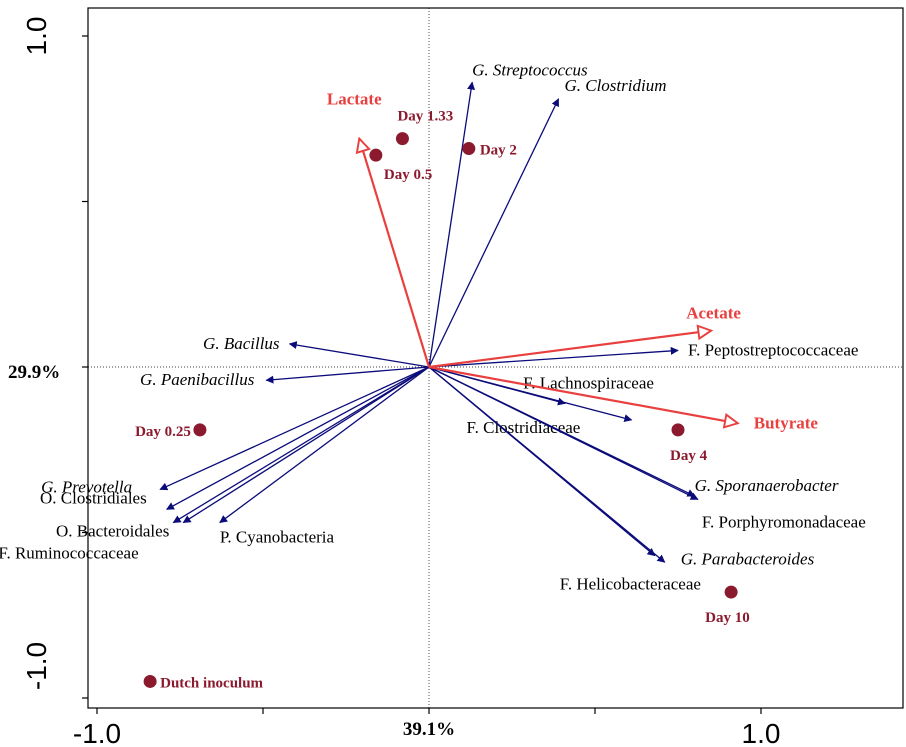 The width and height of the screenshot is (906, 747). Describe the element at coordinates (93, 497) in the screenshot. I see `taxon-label-o-clostridiales: O. Clostridiales` at that location.